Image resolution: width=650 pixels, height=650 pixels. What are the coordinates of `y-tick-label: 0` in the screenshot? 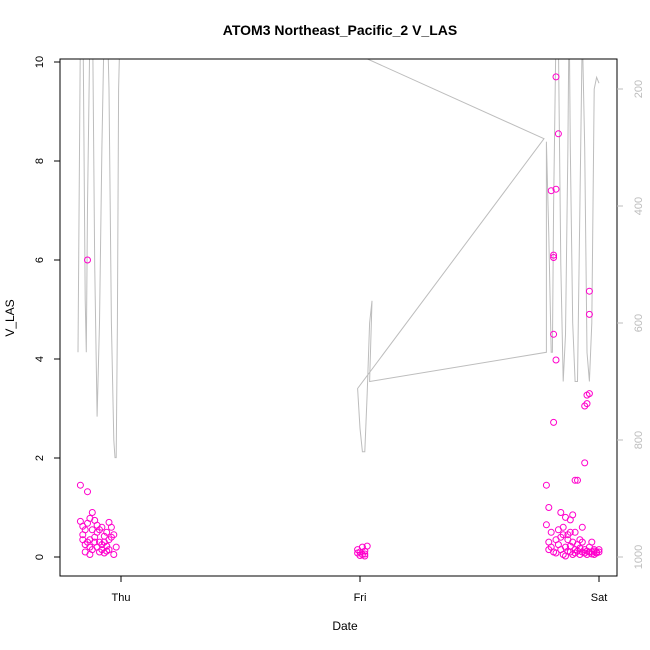 It's located at (40, 557).